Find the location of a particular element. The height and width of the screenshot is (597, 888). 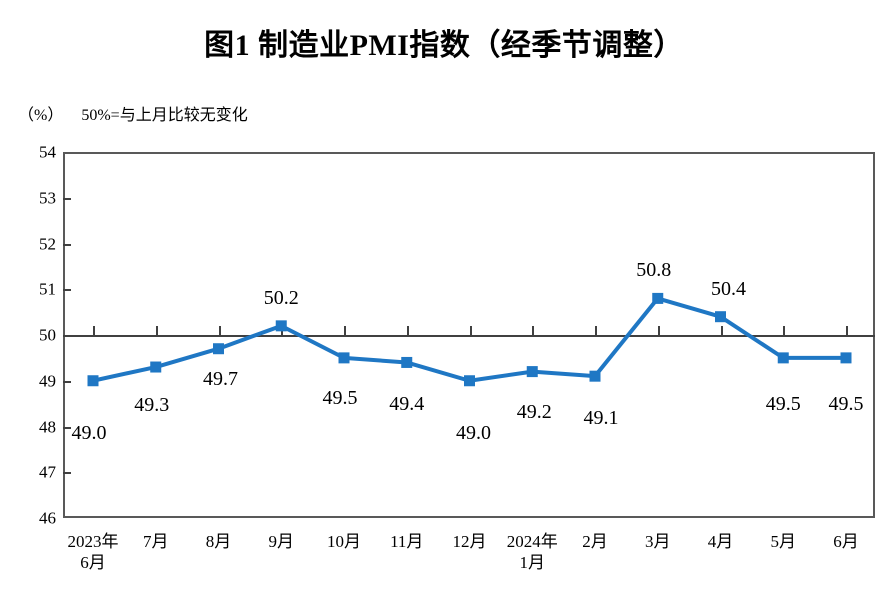

page-title: 图1 制造业PMI指数（经季节调整） is located at coordinates (444, 45).